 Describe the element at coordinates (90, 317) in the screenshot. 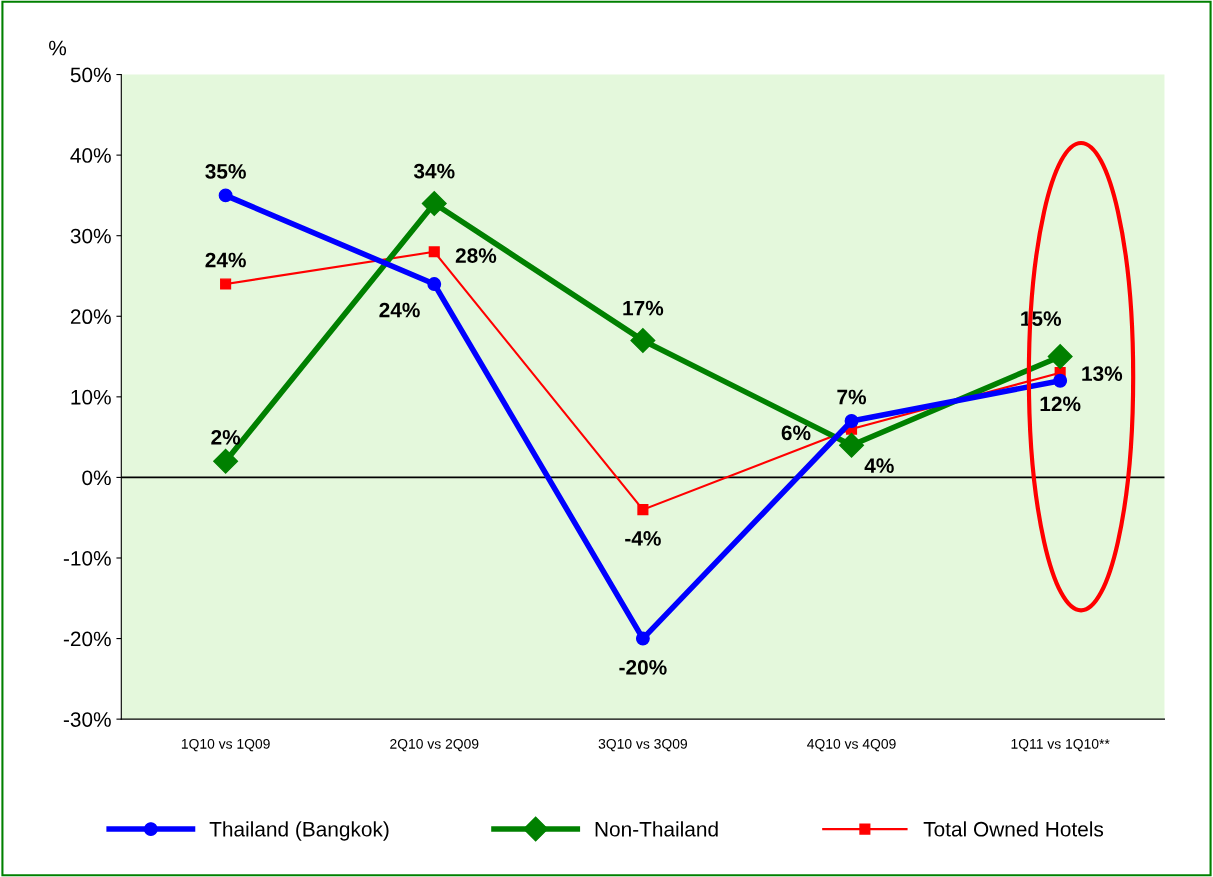

I see `y-tick-label: 20%` at that location.